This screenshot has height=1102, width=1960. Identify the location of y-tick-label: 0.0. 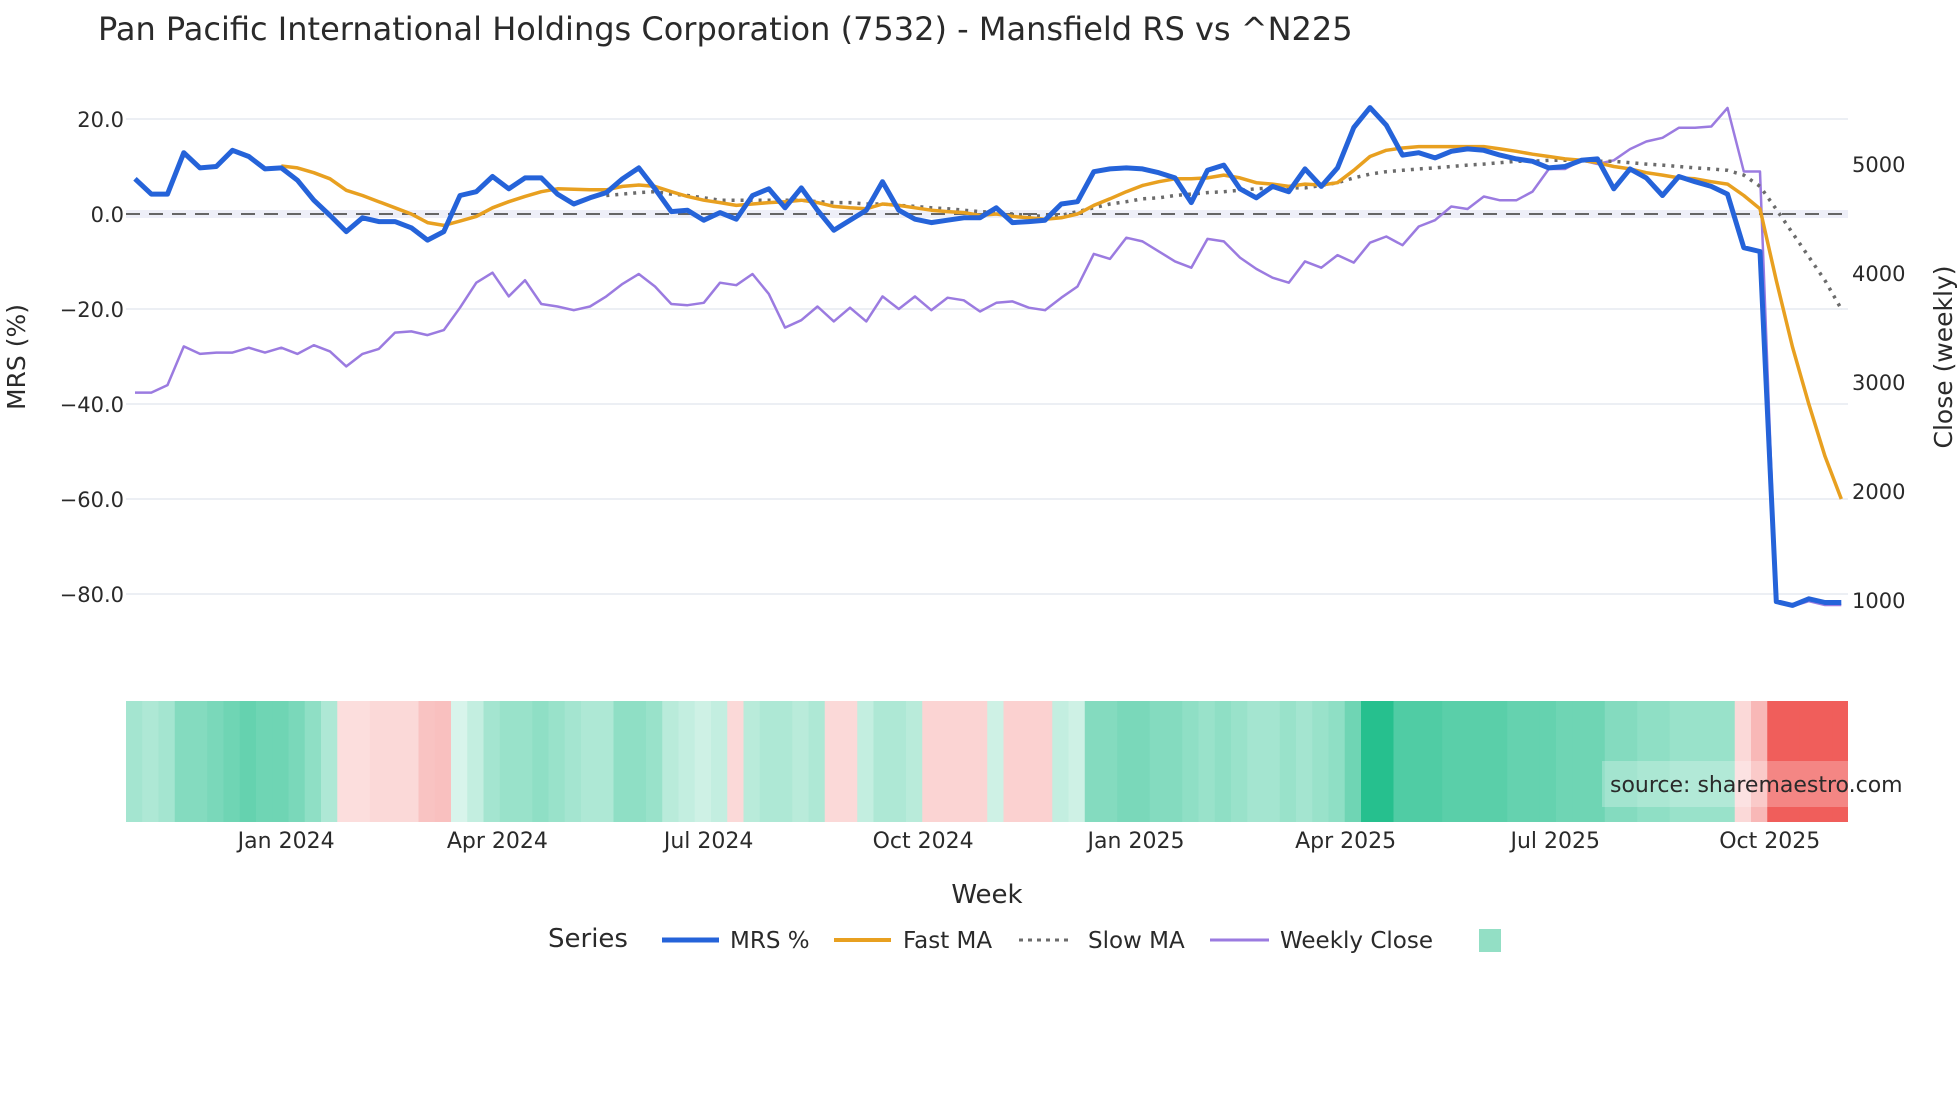
(107, 215).